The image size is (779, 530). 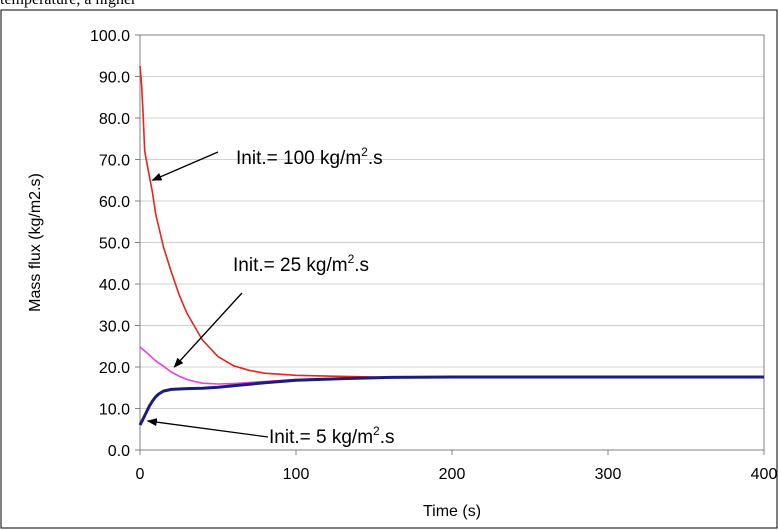 What do you see at coordinates (114, 119) in the screenshot?
I see `y-tick-label: 80.0` at bounding box center [114, 119].